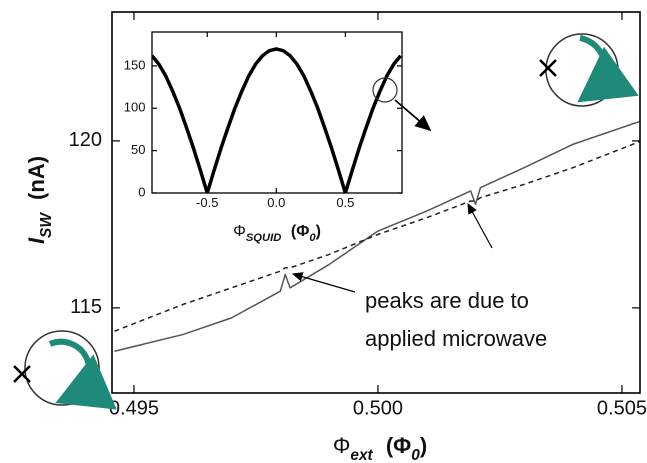 The height and width of the screenshot is (463, 647). Describe the element at coordinates (135, 107) in the screenshot. I see `y-tick-label: 100` at that location.